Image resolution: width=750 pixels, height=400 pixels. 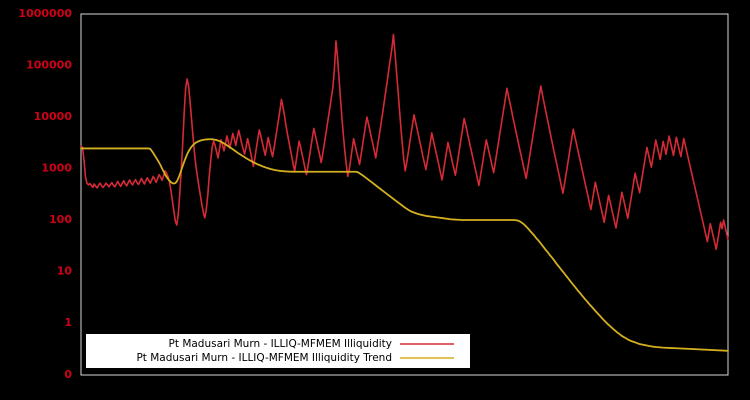 What do you see at coordinates (65, 271) in the screenshot?
I see `y-axis-tick-label: 10` at bounding box center [65, 271].